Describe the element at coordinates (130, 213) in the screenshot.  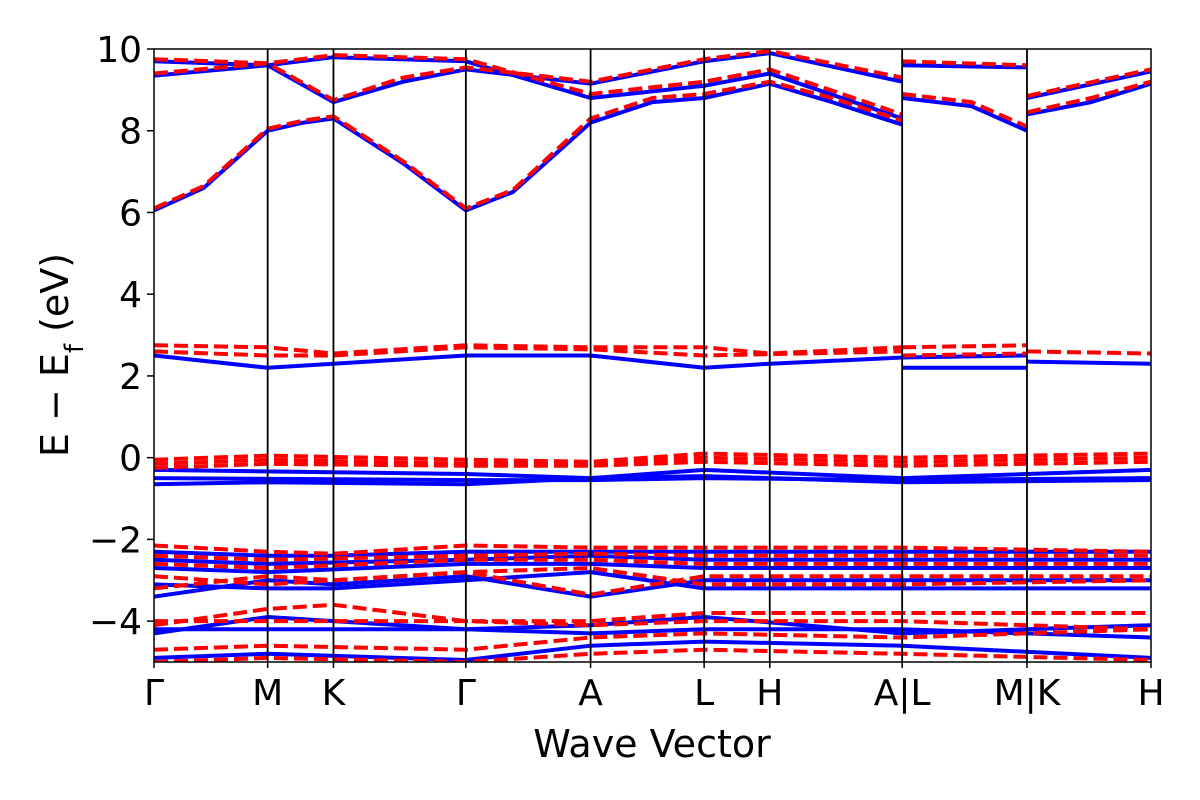
I see `y-tick-label: 6` at that location.